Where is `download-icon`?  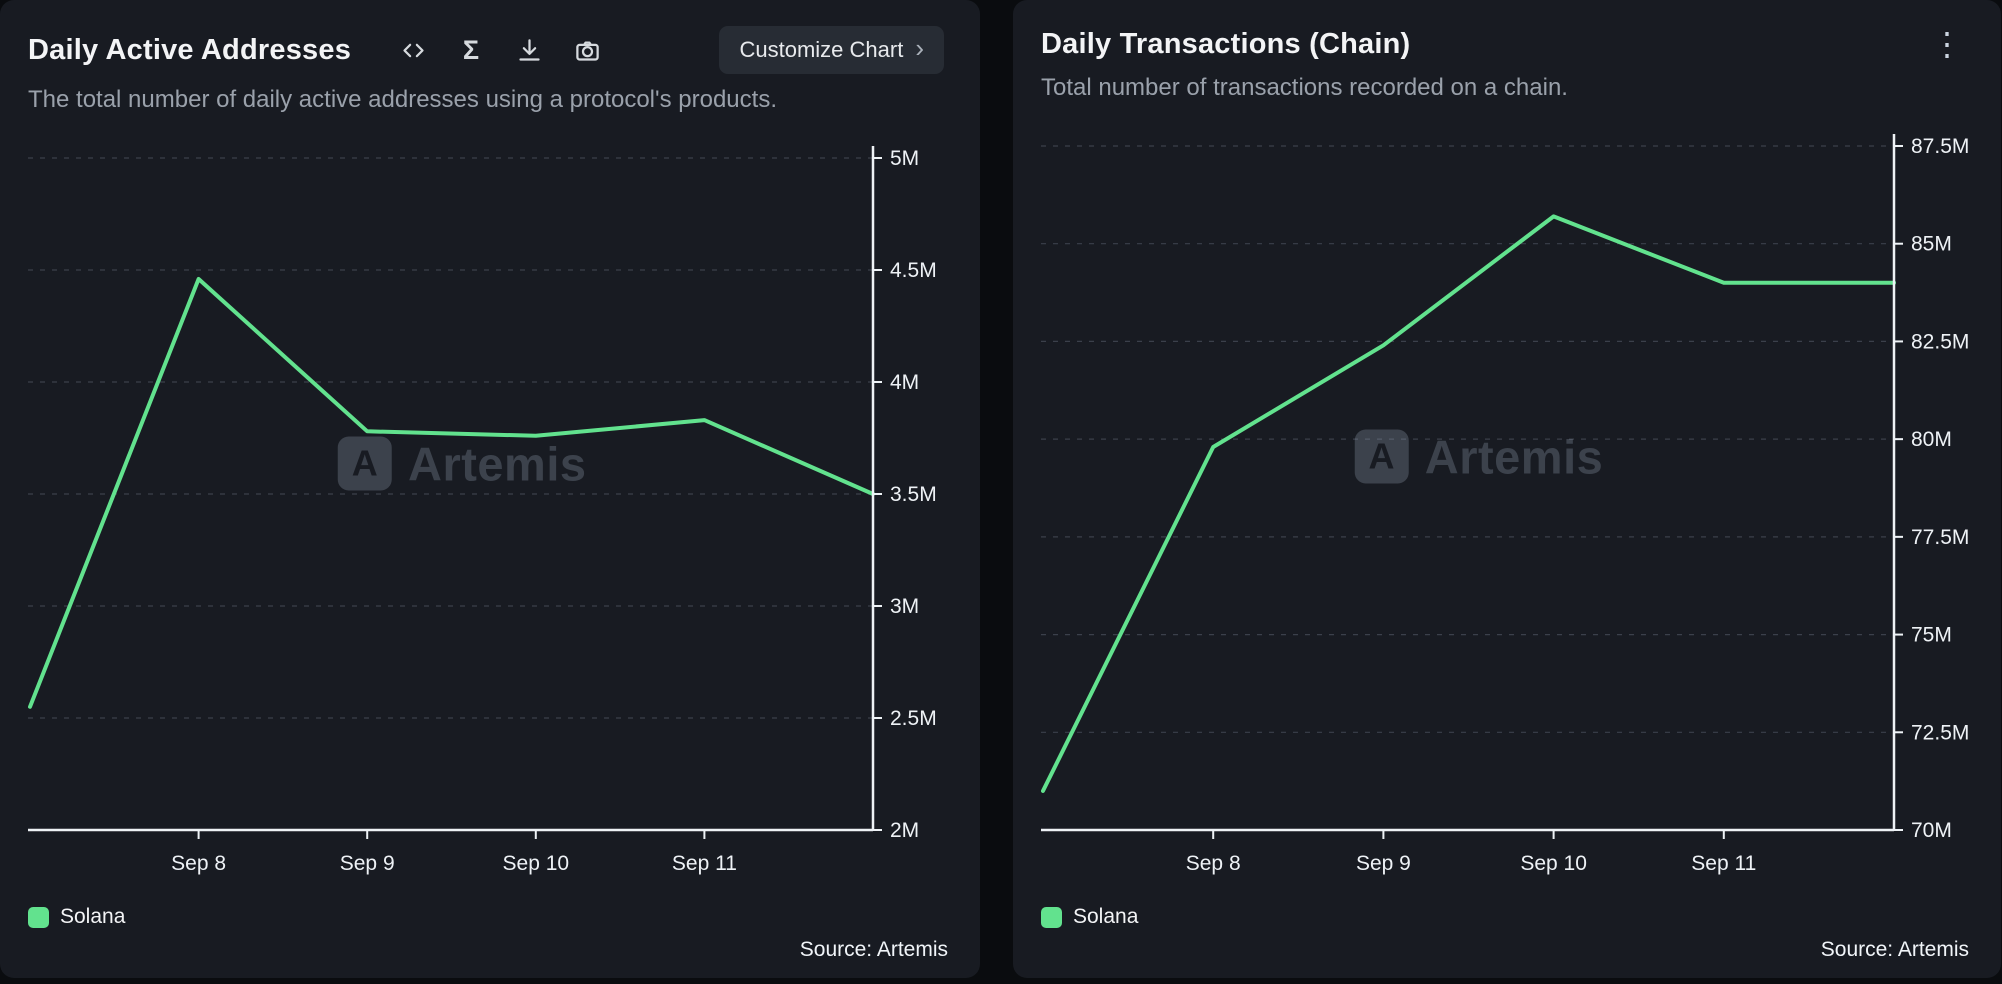 download-icon is located at coordinates (529, 49).